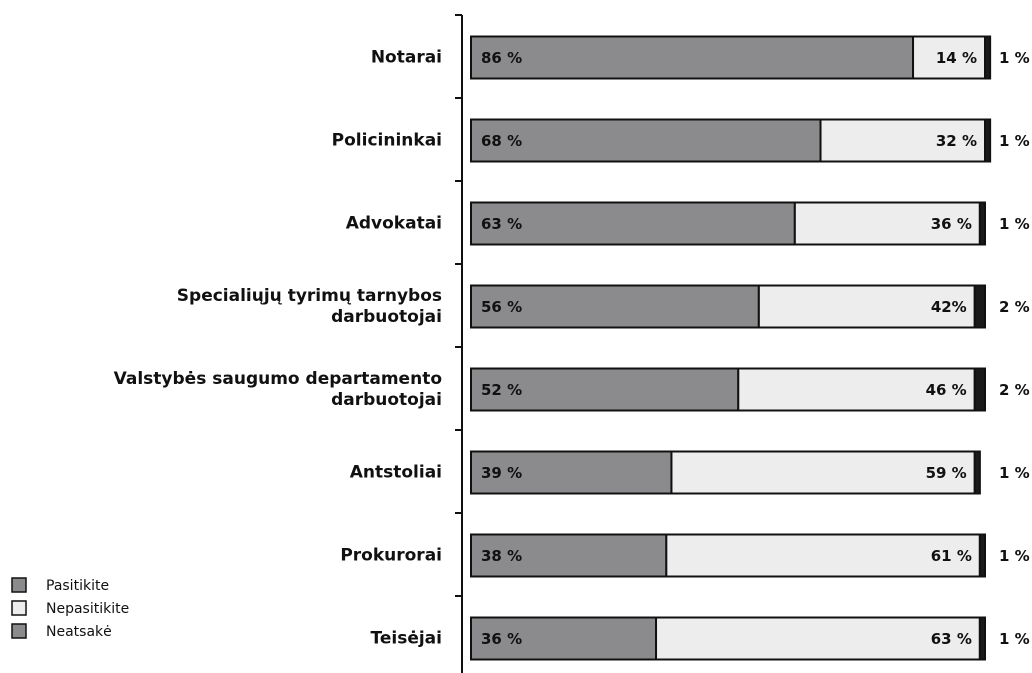  Describe the element at coordinates (406, 638) in the screenshot. I see `category-label: Teisėjai` at that location.